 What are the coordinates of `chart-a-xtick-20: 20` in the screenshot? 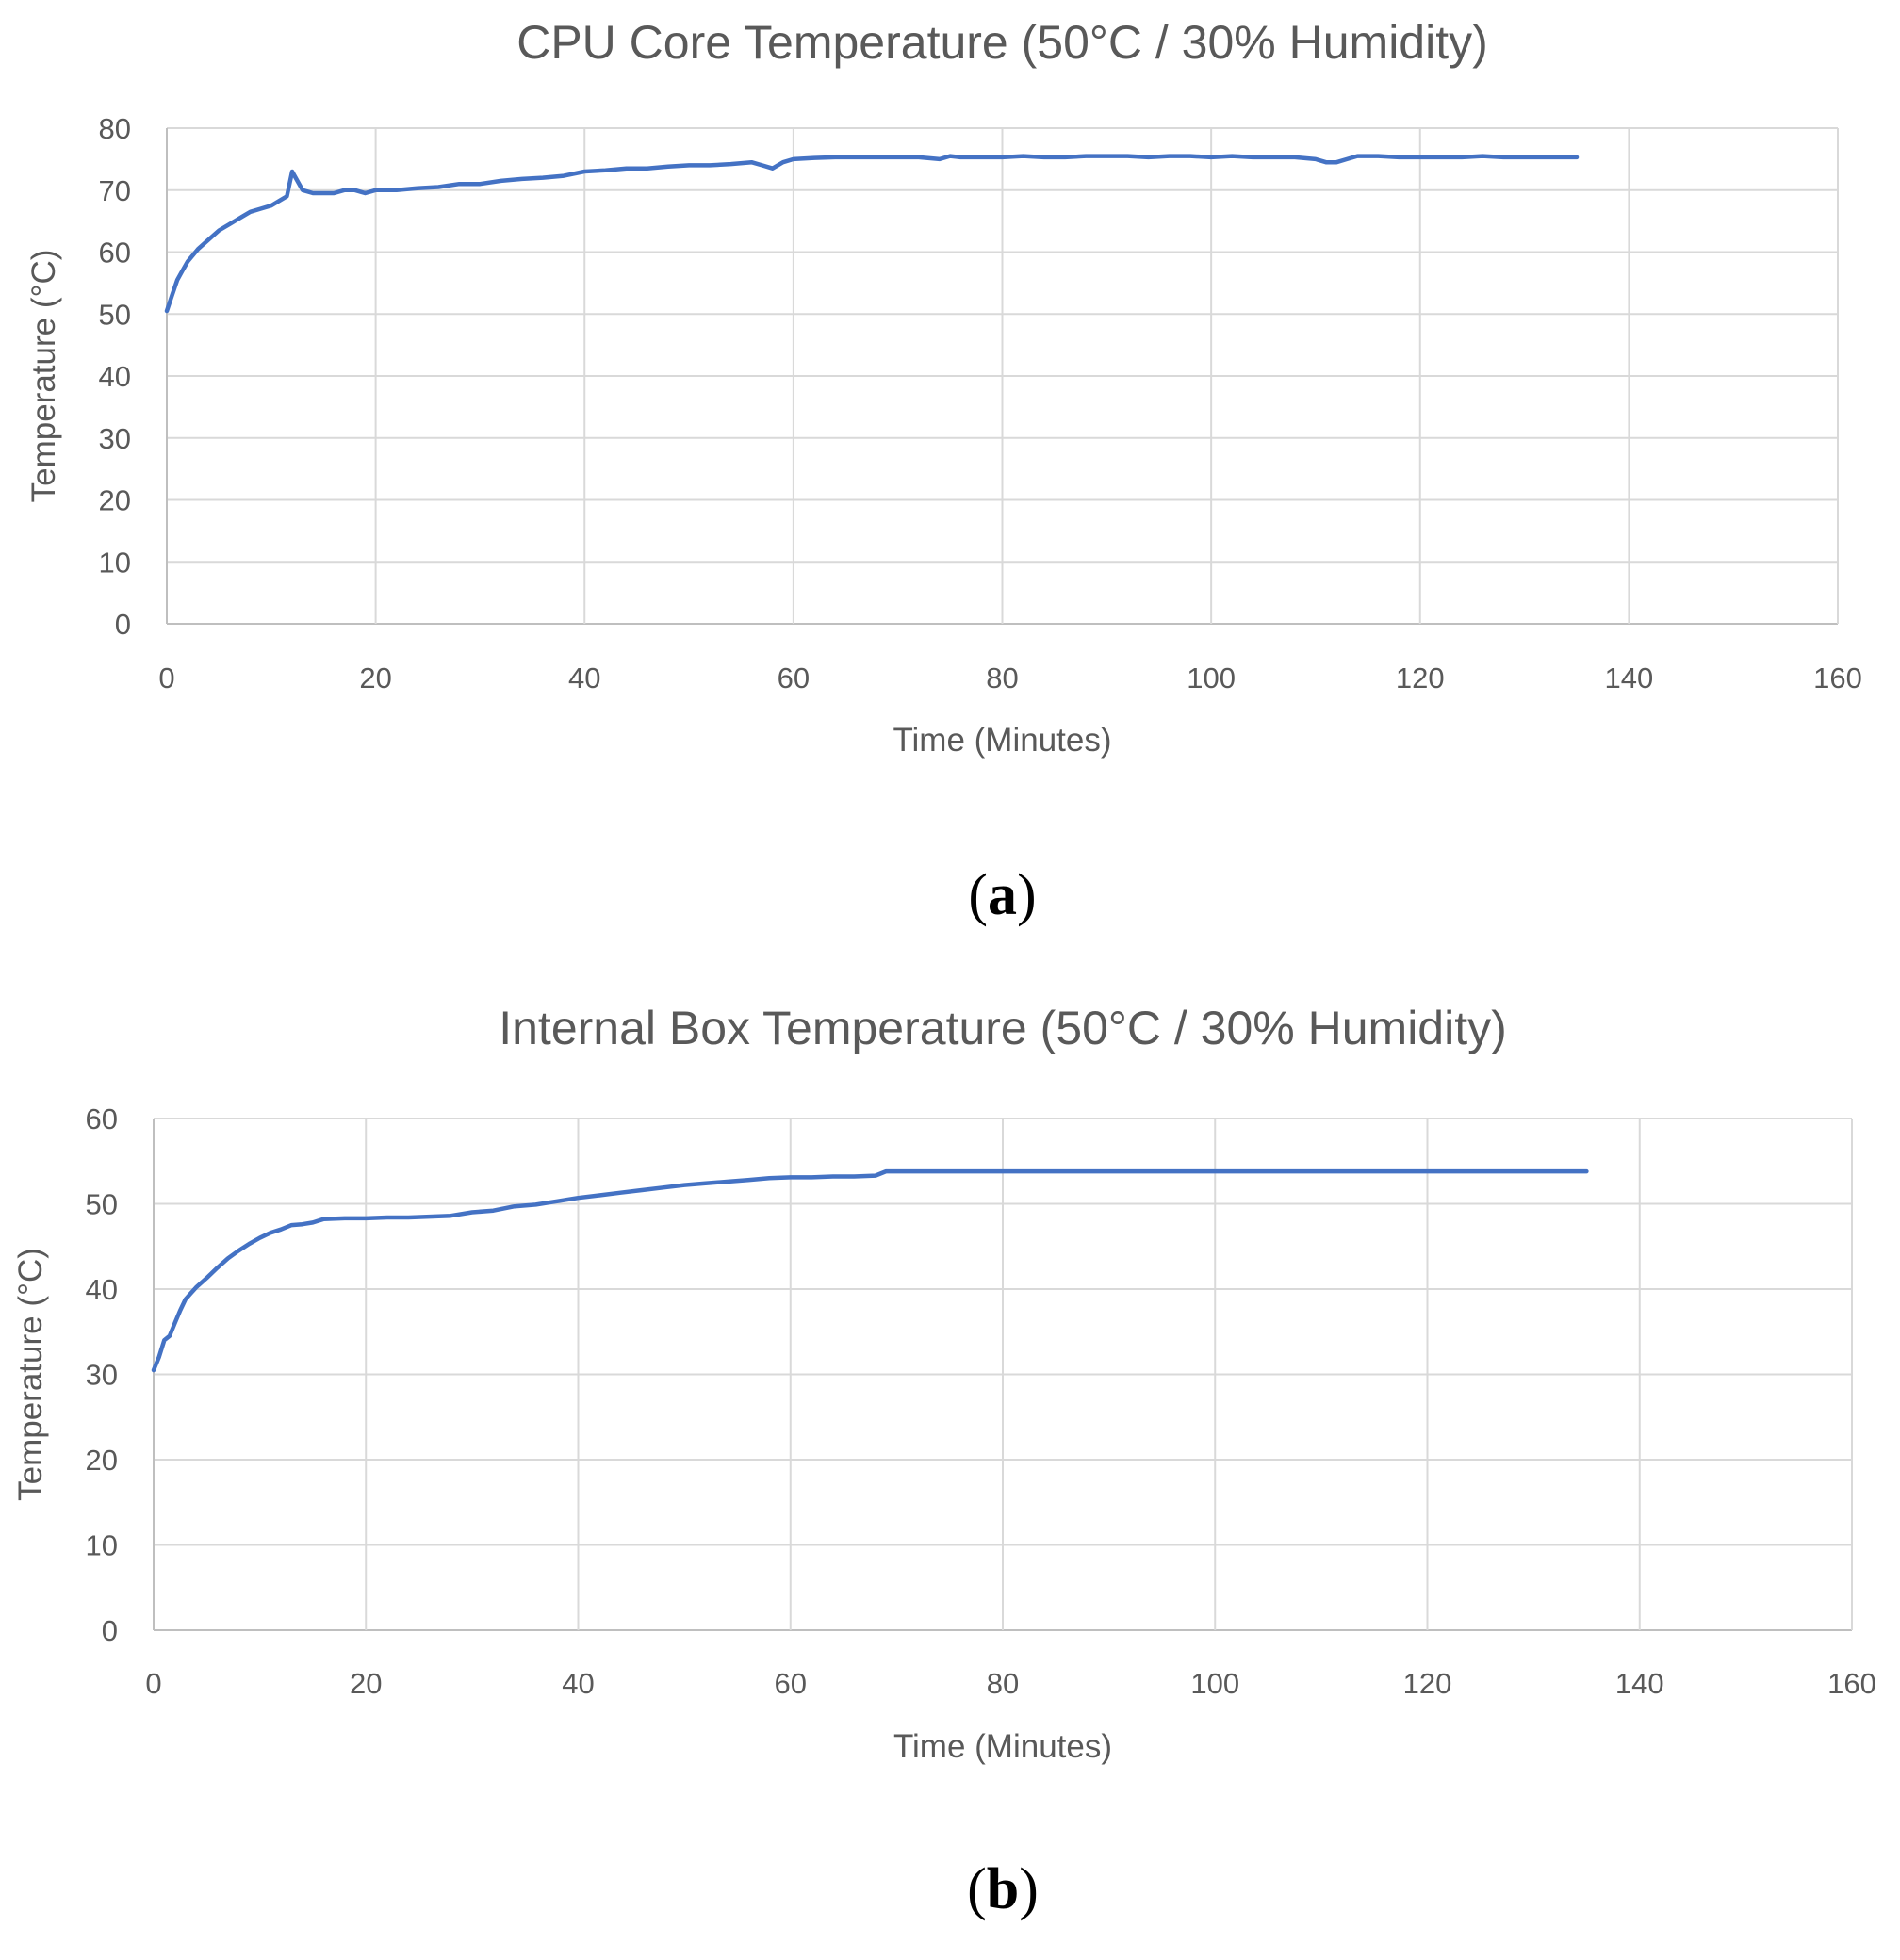 It's located at (375, 678).